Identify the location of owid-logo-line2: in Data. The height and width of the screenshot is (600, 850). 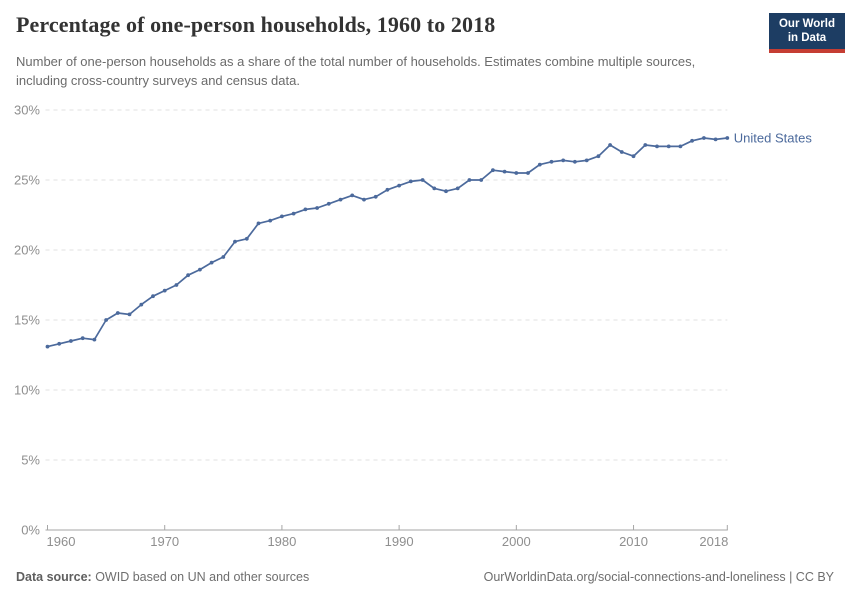
(807, 37).